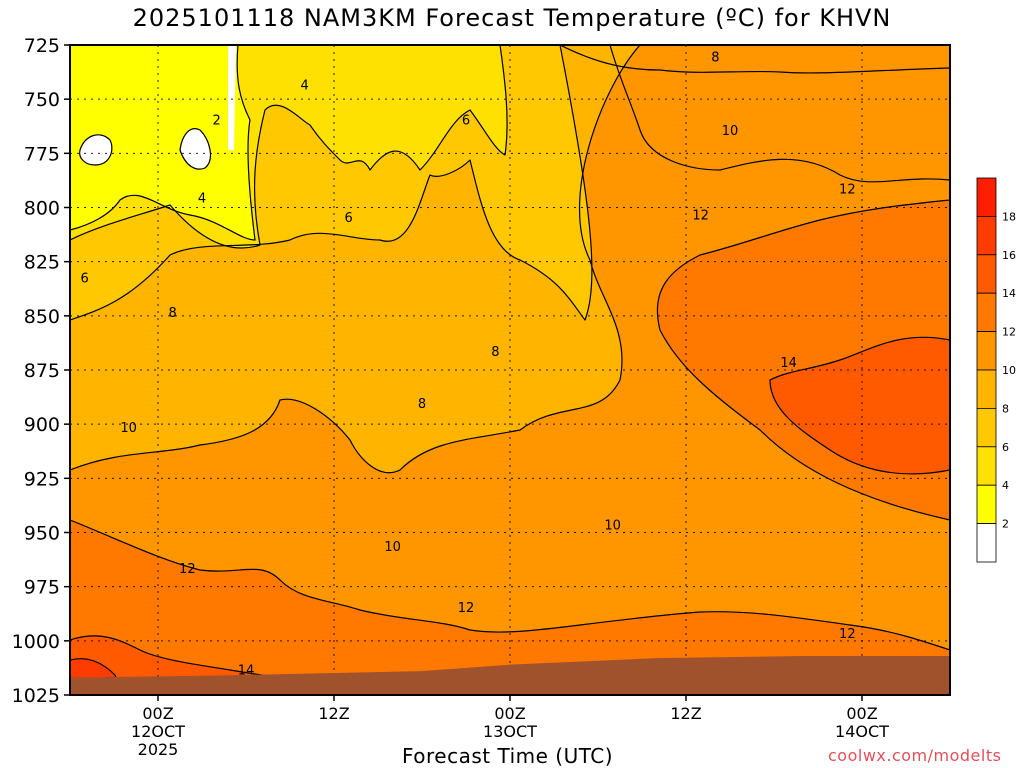  Describe the element at coordinates (1009, 216) in the screenshot. I see `colorbar-label: 18` at that location.